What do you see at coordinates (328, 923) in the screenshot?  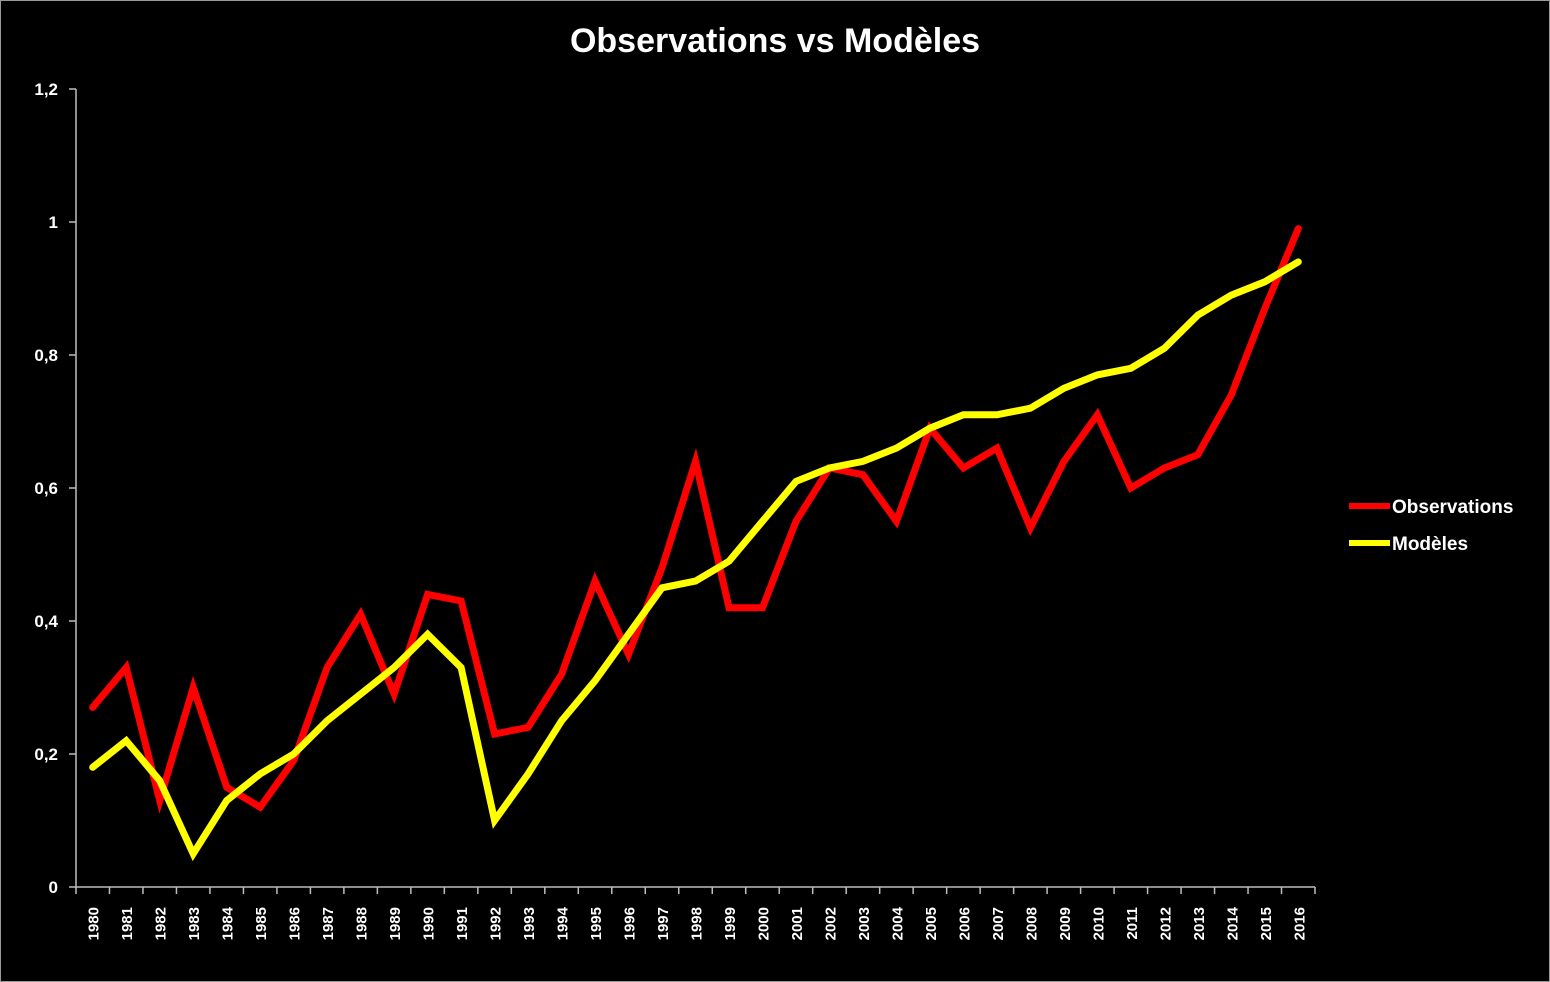 I see `x-tick-label: 1987` at bounding box center [328, 923].